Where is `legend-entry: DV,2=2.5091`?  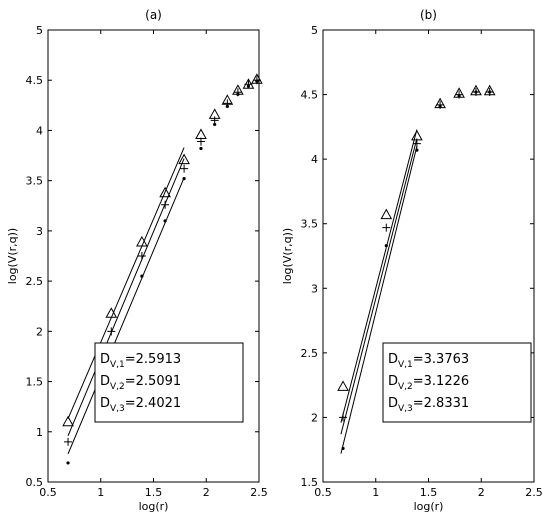
legend-entry: DV,2=2.5091 is located at coordinates (140, 383).